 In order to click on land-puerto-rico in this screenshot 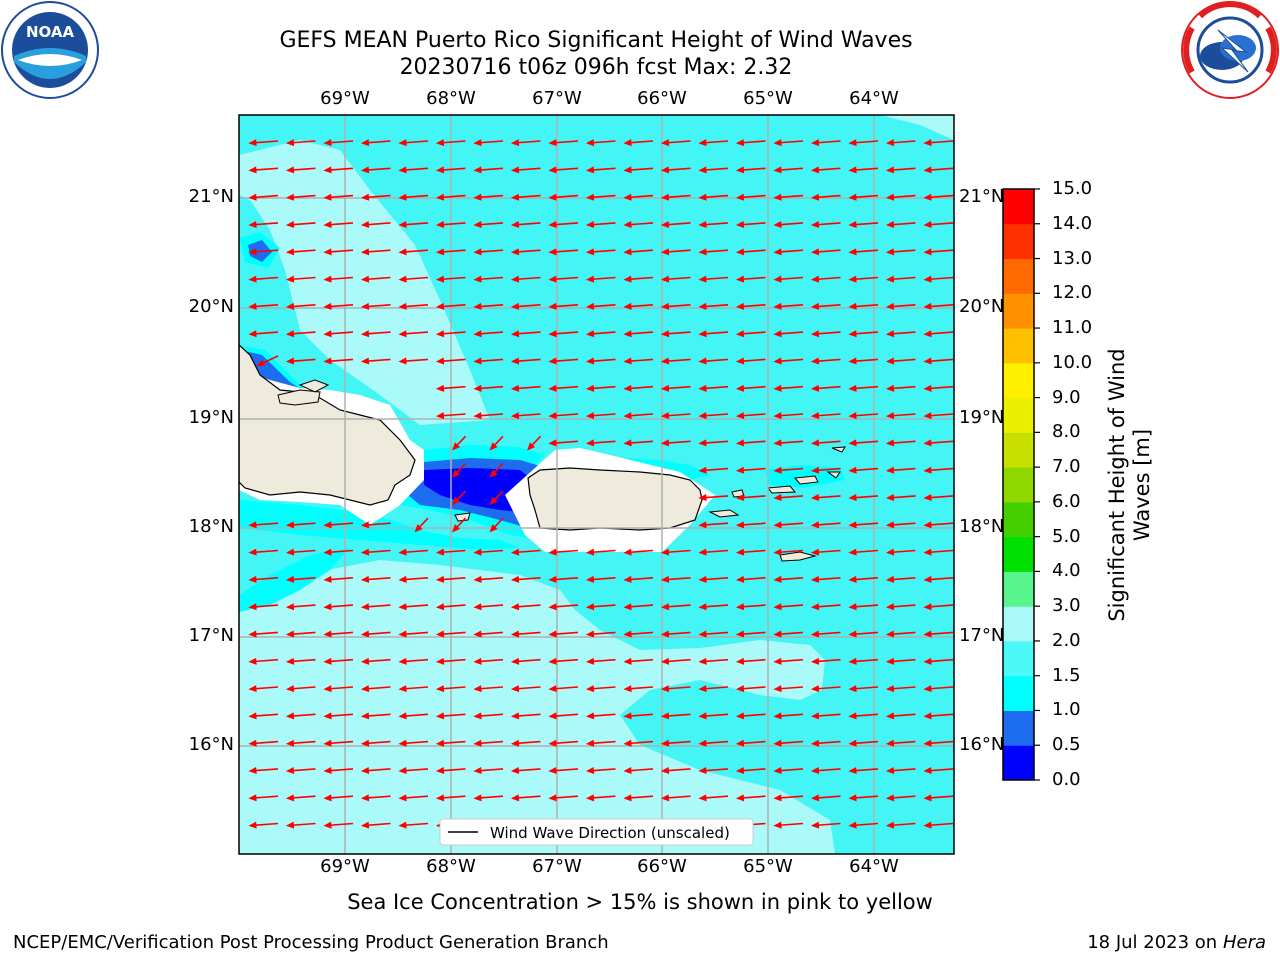, I will do `click(615, 499)`.